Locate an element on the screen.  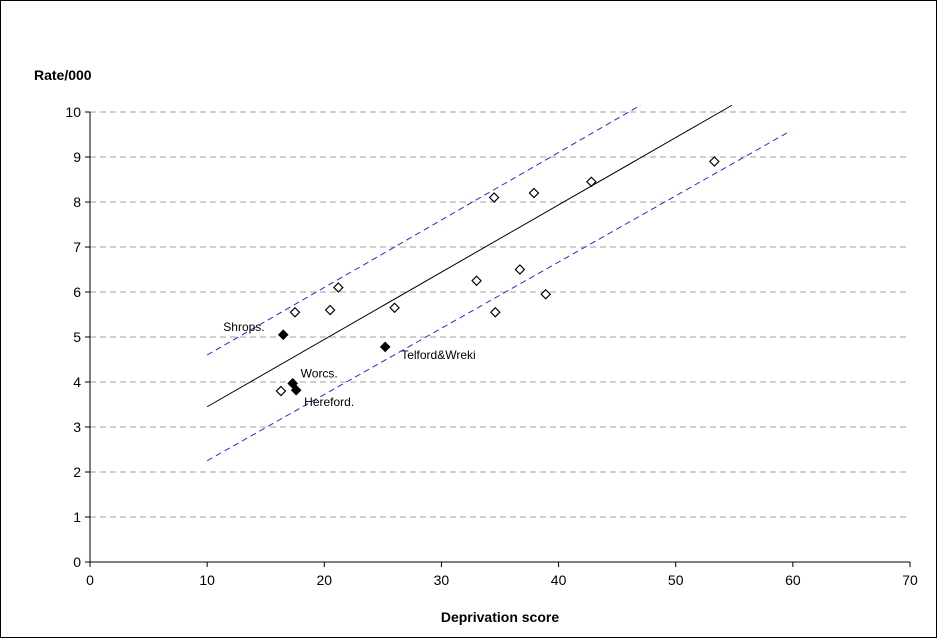
y-tick-label: 10 is located at coordinates (73, 112).